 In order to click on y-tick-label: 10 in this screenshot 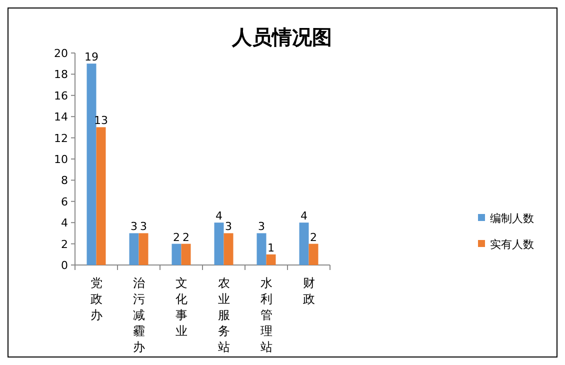, I will do `click(61, 159)`.